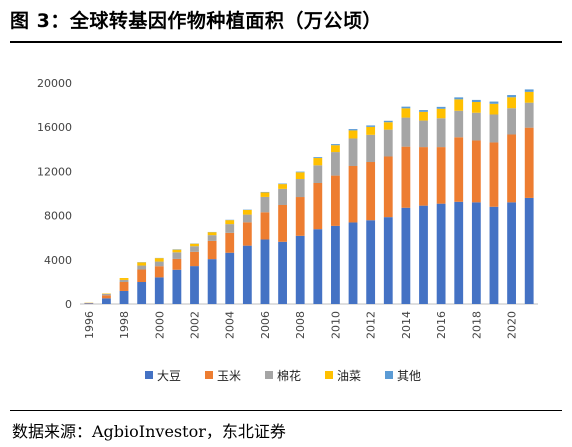 The image size is (572, 447). What do you see at coordinates (159, 260) in the screenshot?
I see `bar-segment-油菜-2000` at bounding box center [159, 260].